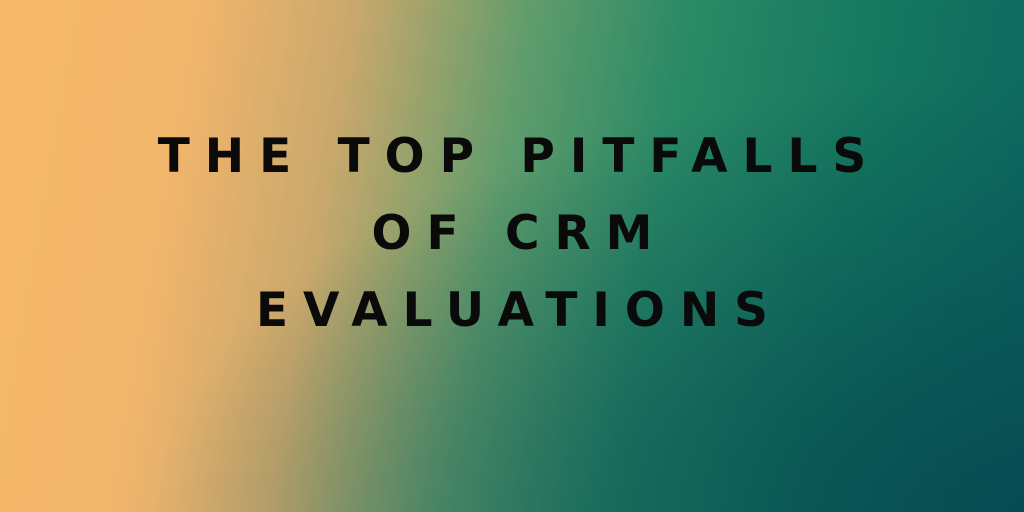 This screenshot has height=512, width=1024. What do you see at coordinates (519, 156) in the screenshot?
I see `title-line: THE TOP PITFALLS` at bounding box center [519, 156].